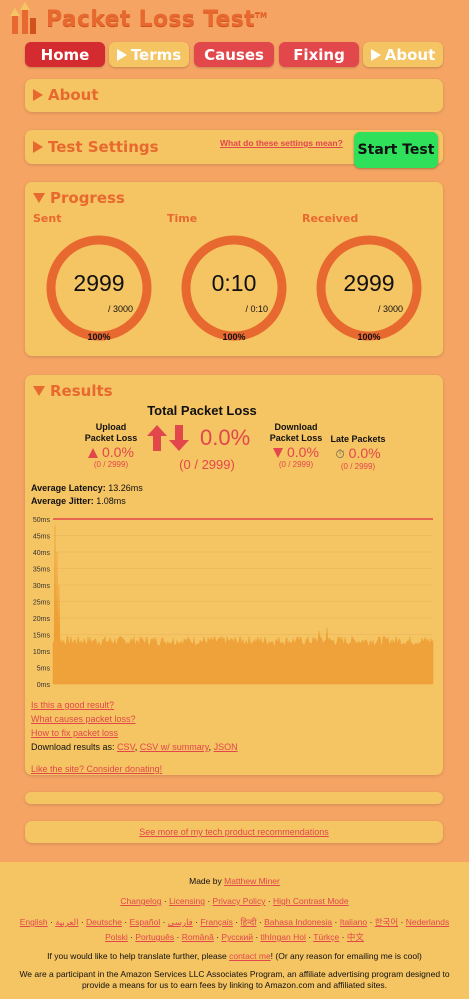  Describe the element at coordinates (111, 464) in the screenshot. I see `upload-count: (0 / 2999)` at that location.